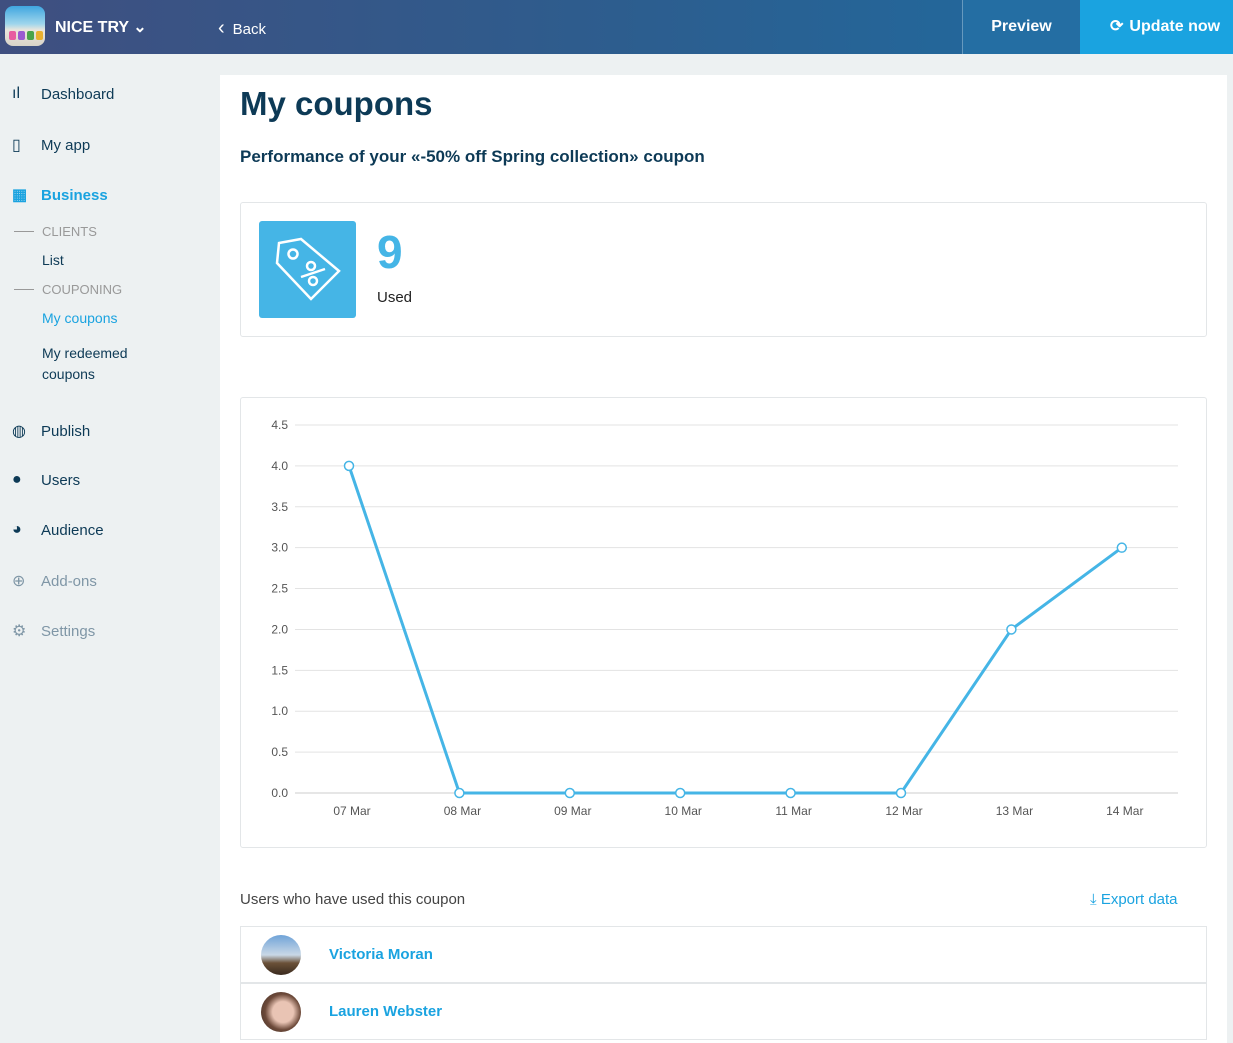 This screenshot has height=1043, width=1233. What do you see at coordinates (19, 431) in the screenshot?
I see `globe-icon: ◍` at bounding box center [19, 431].